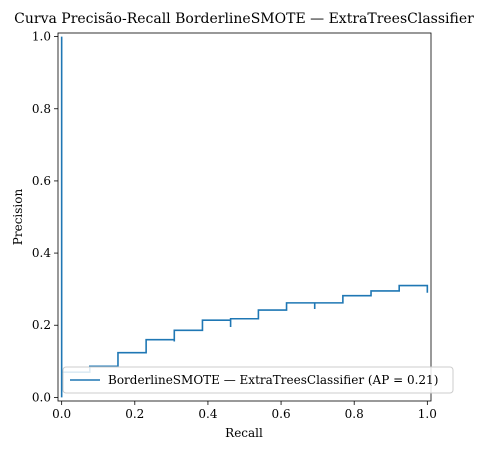 The width and height of the screenshot is (484, 449). What do you see at coordinates (45, 217) in the screenshot?
I see `y-axis: 0.0 0.2 0.4 0.6 0.8 1.0` at bounding box center [45, 217].